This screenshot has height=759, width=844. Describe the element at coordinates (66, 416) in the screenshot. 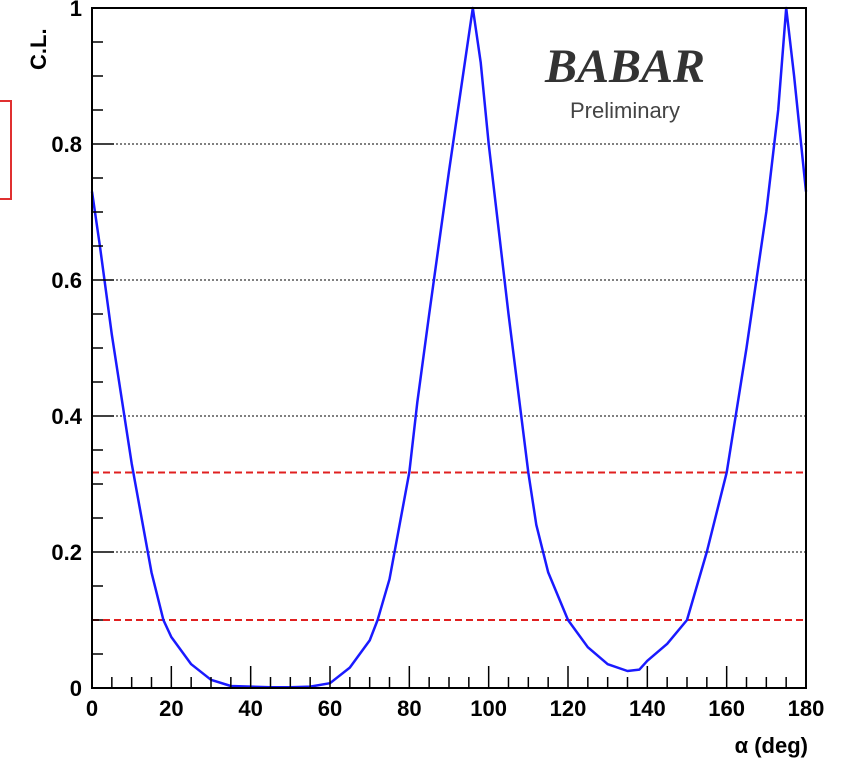

I see `y-tick-label-2: 0.4` at that location.